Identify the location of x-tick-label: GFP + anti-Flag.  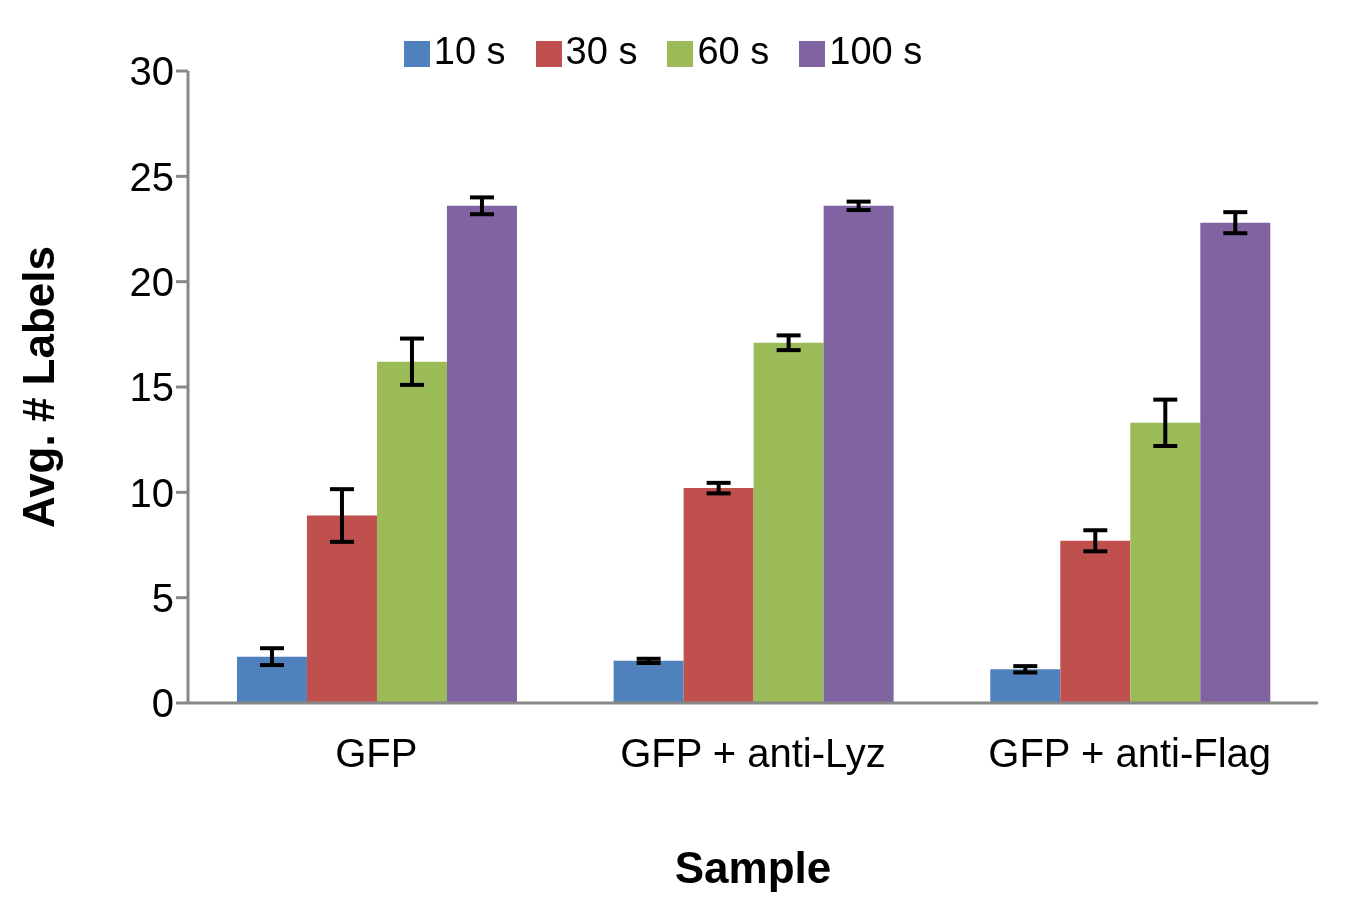
(1130, 753).